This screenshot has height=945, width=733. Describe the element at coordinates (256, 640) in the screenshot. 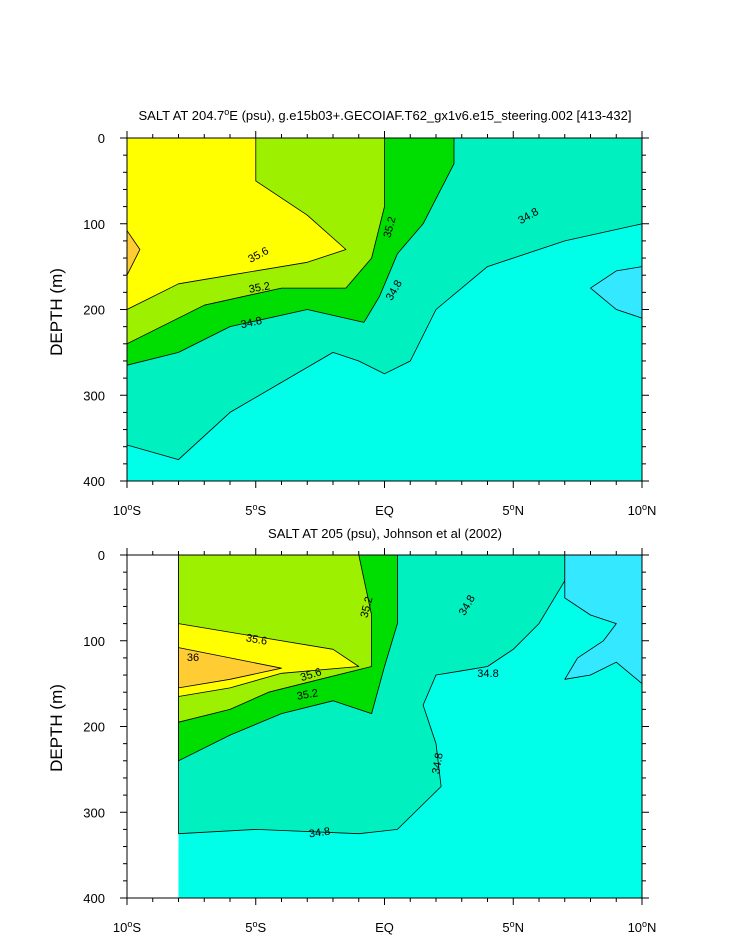

I see `contour-label: 35.6` at that location.